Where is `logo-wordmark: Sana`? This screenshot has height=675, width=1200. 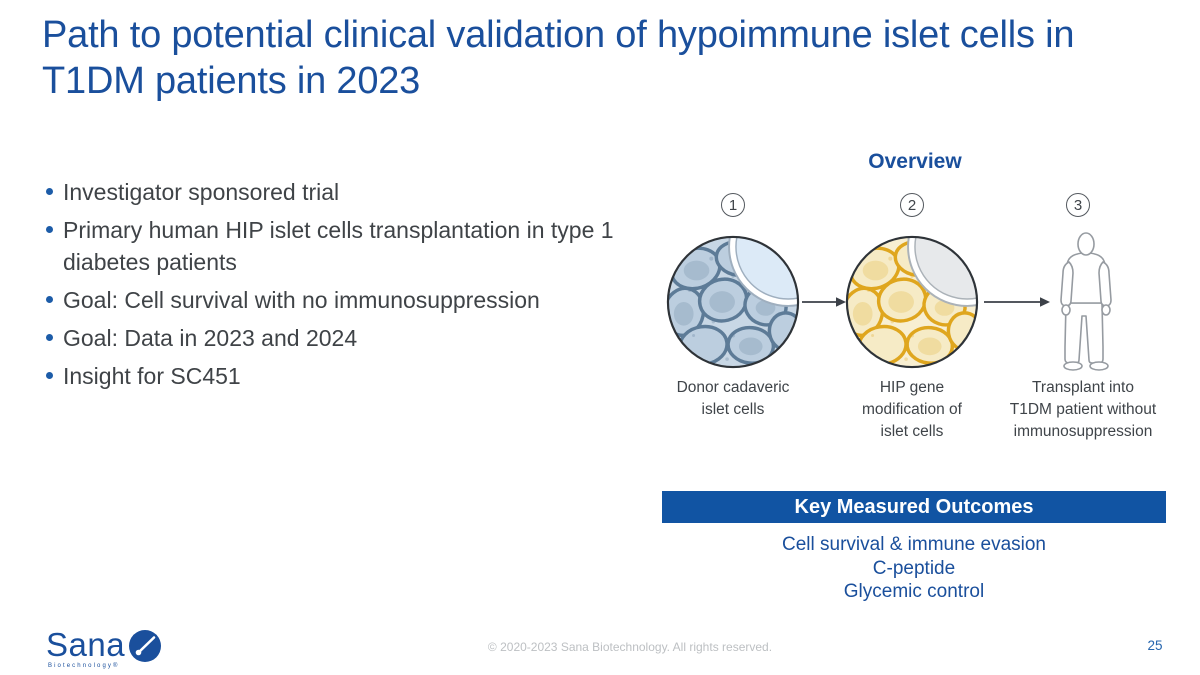 logo-wordmark: Sana is located at coordinates (85, 644).